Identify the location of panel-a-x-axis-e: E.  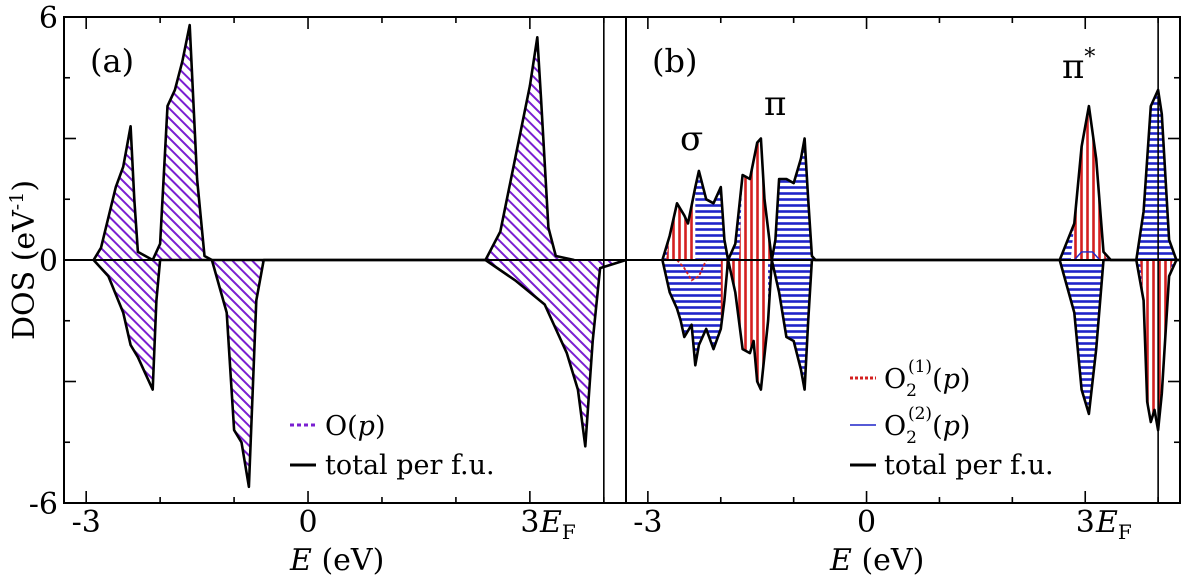
(300, 560).